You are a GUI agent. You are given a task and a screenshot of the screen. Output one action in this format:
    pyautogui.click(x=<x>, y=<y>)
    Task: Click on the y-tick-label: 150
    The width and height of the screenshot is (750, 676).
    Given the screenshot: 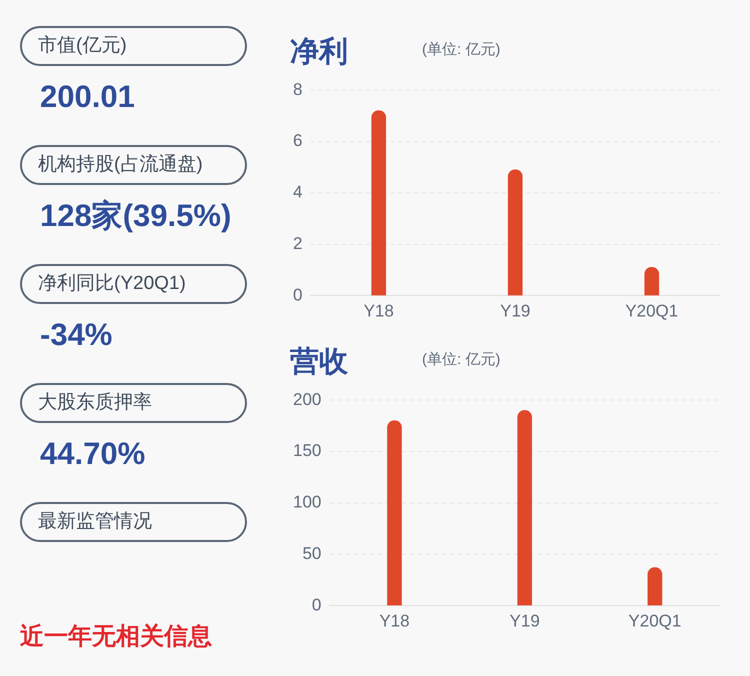 What is the action you would take?
    pyautogui.click(x=307, y=450)
    